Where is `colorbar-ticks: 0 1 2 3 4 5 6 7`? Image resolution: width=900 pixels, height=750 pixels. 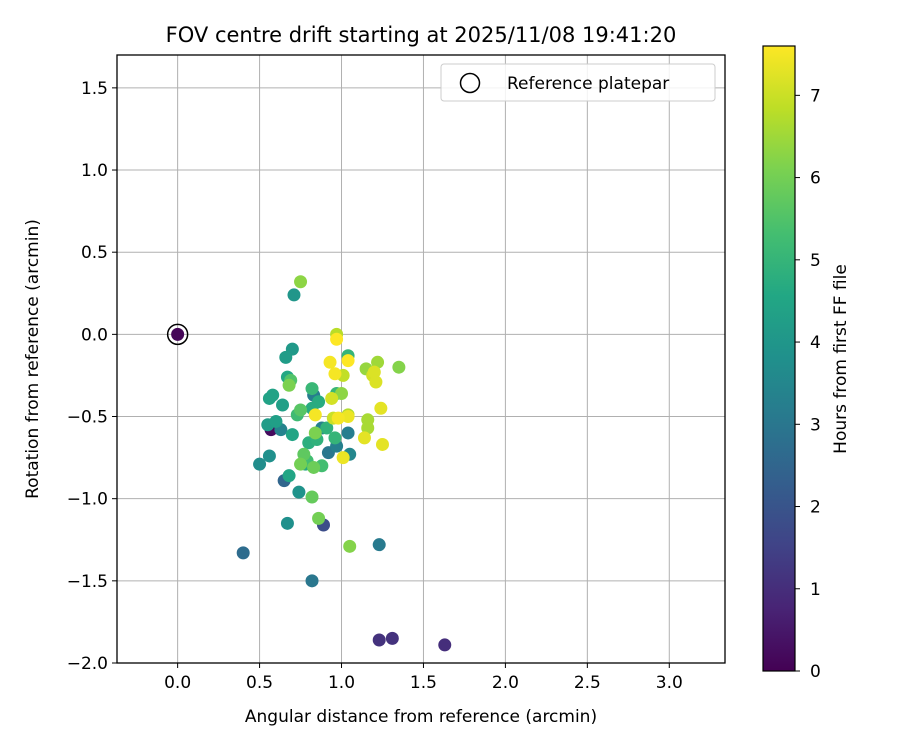
colorbar-ticks: 0 1 2 3 4 5 6 7 is located at coordinates (808, 384).